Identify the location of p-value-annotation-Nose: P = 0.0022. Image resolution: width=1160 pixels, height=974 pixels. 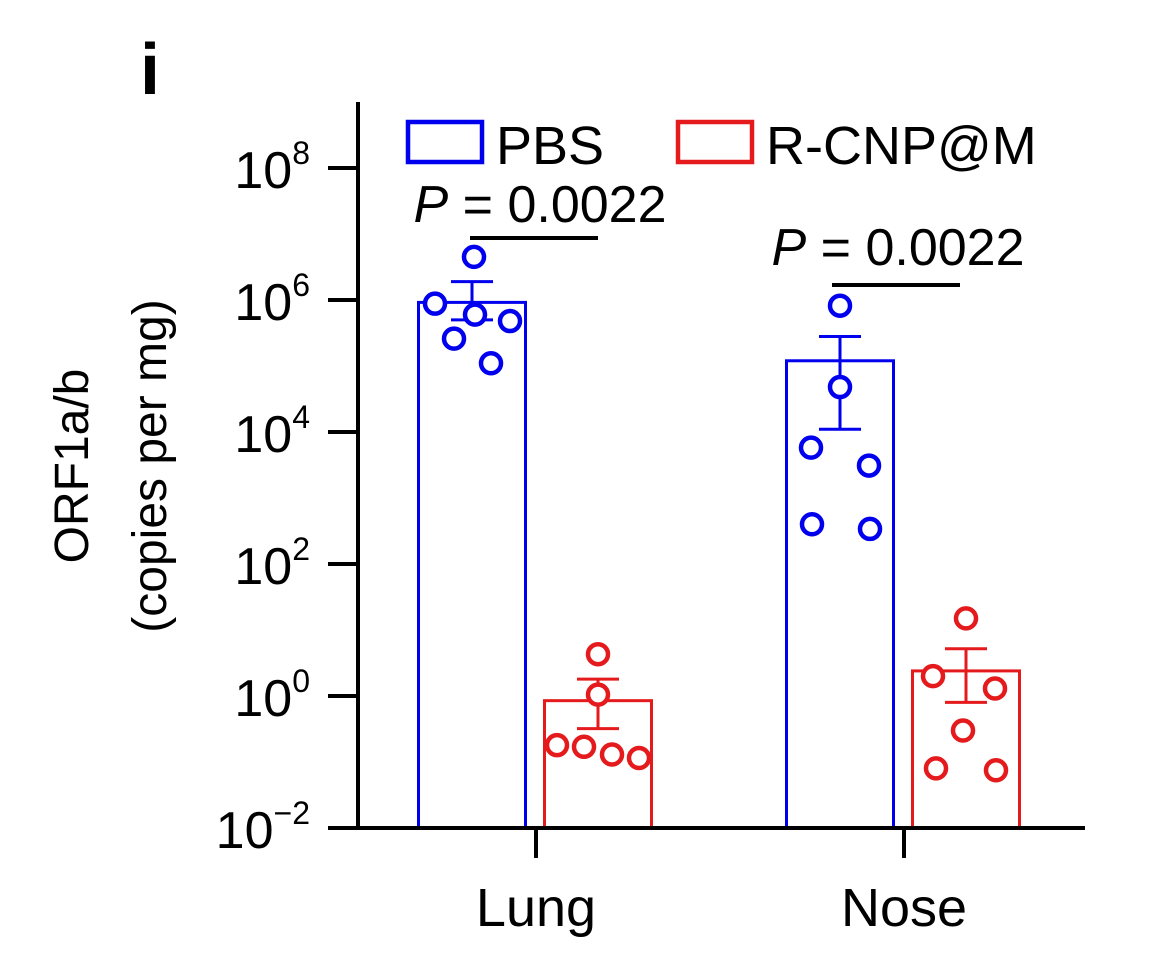
(898, 253).